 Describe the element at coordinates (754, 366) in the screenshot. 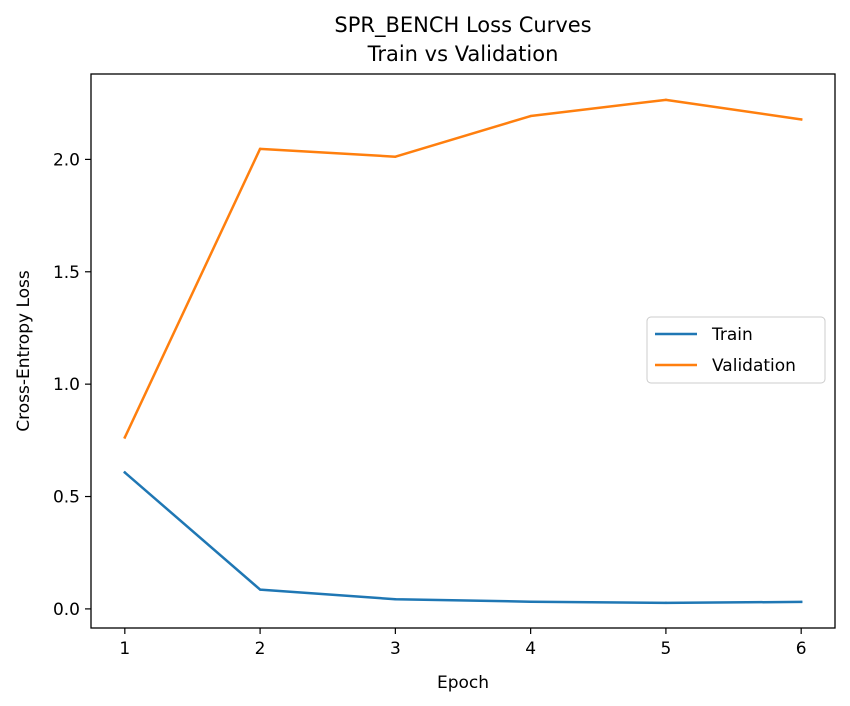

I see `legend-label-validation: Validation` at that location.